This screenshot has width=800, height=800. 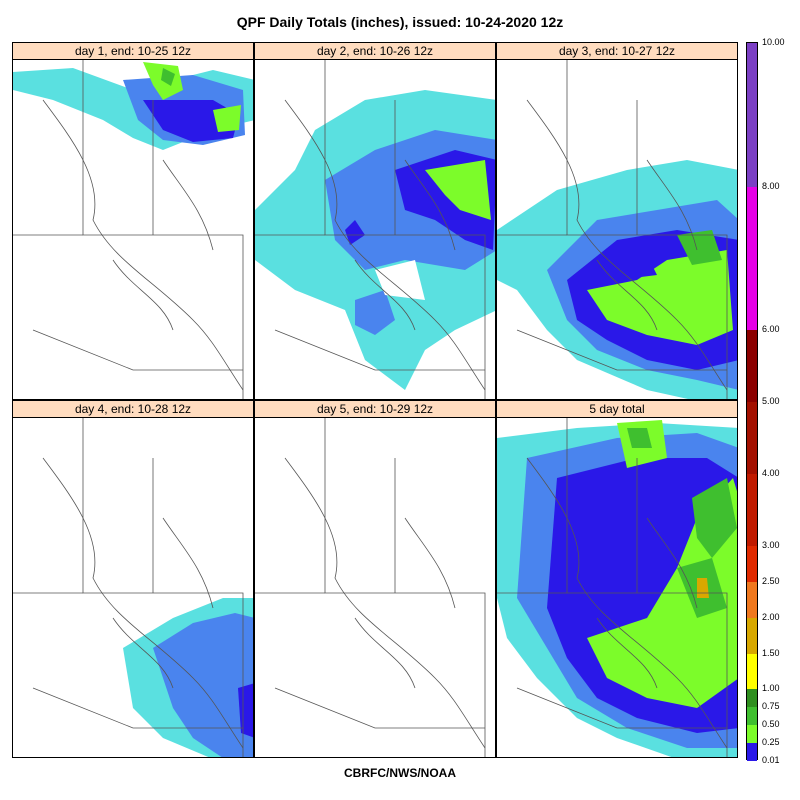 What do you see at coordinates (617, 51) in the screenshot?
I see `panel-header: day 3, end: 10-27 12z` at bounding box center [617, 51].